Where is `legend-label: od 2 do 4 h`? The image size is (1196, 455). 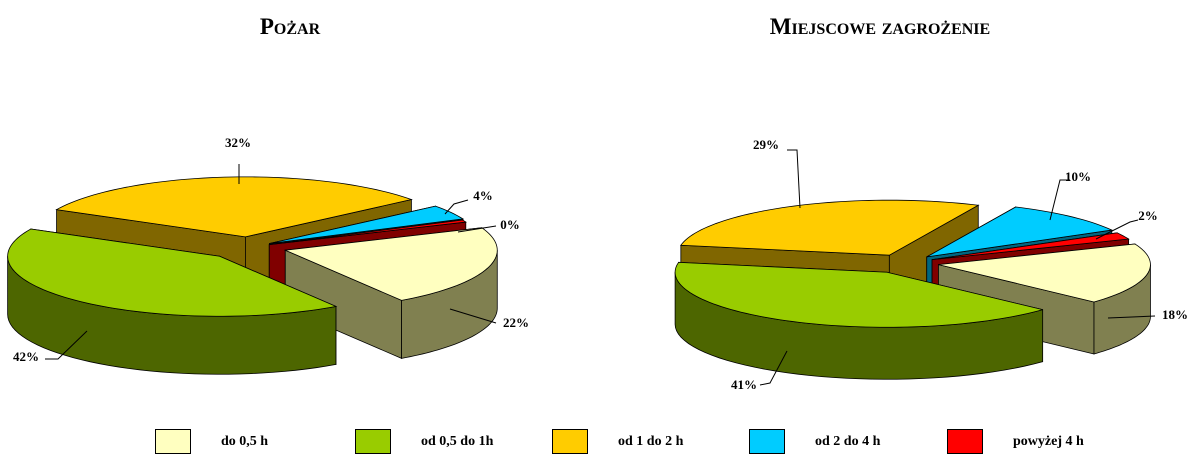
legend-label: od 2 do 4 h is located at coordinates (848, 441).